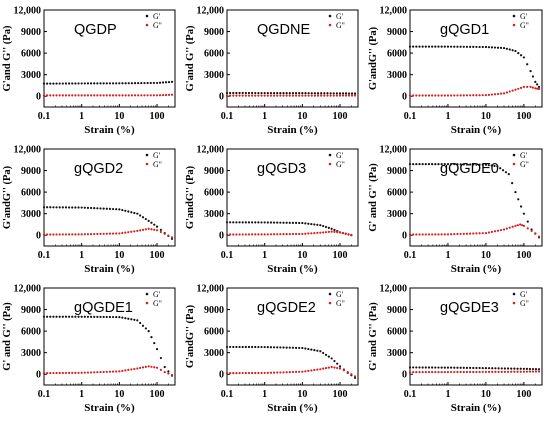  I want to click on y-axis-title: G' and G'' (Pa), so click(373, 197).